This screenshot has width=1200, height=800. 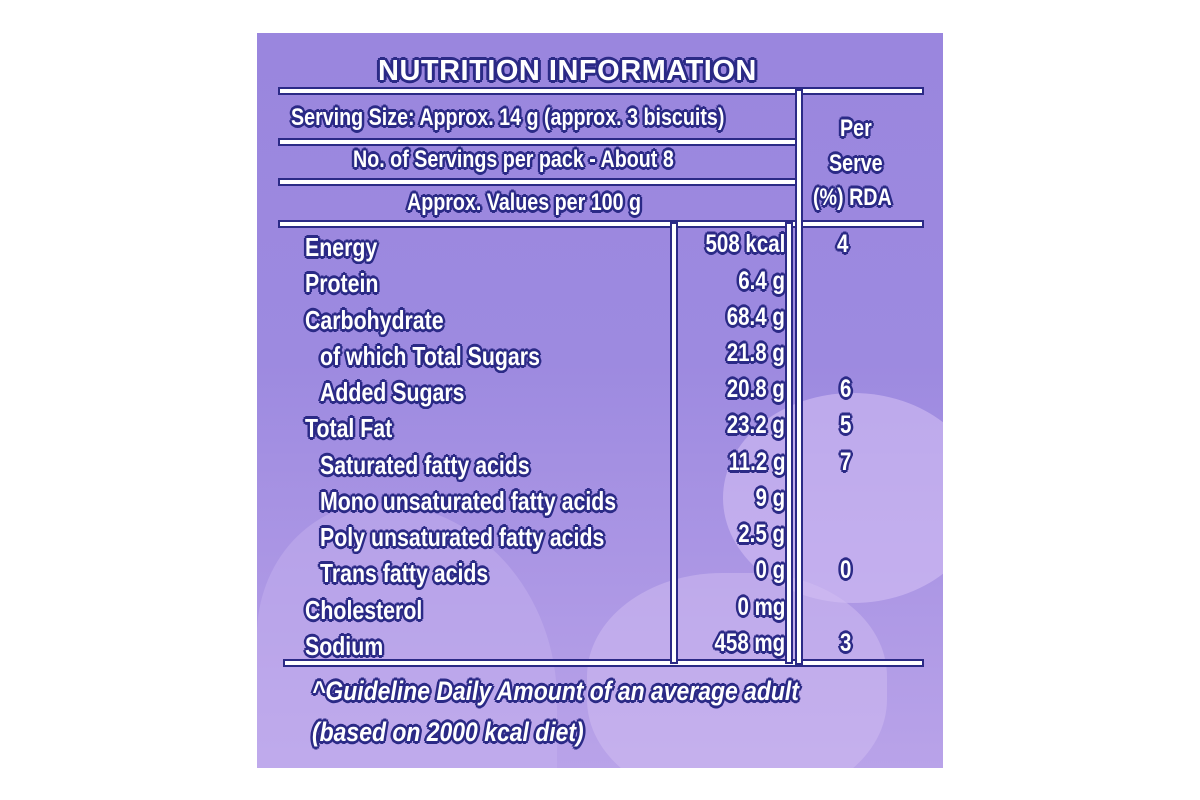 I want to click on nutrient-value: 508 kcal, so click(x=745, y=244).